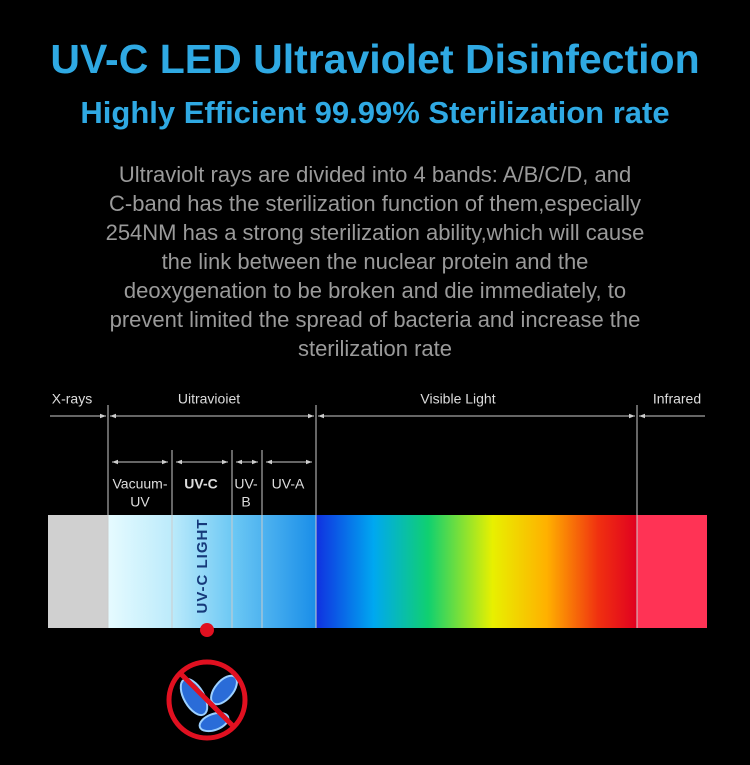 Image resolution: width=750 pixels, height=765 pixels. What do you see at coordinates (672, 571) in the screenshot?
I see `infrared-band` at bounding box center [672, 571].